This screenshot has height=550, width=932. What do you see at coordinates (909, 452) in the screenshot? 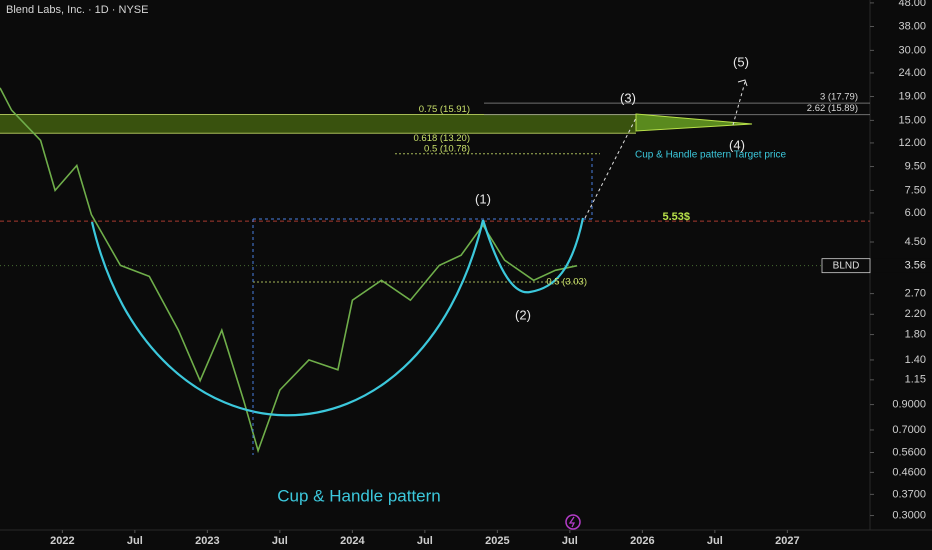
I see `y-tick-label: 0.5600` at bounding box center [909, 452].